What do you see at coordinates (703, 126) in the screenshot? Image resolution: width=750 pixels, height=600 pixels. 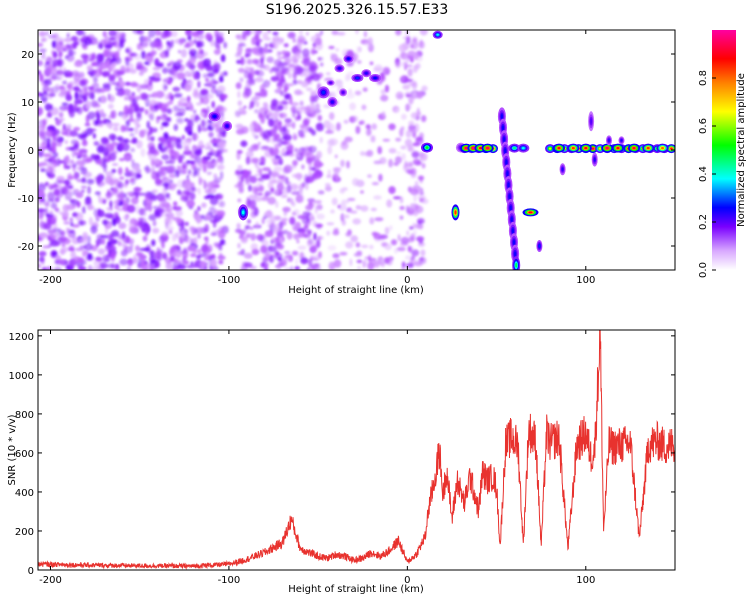 I see `colorbar-tick-label: 0.6` at bounding box center [703, 126].